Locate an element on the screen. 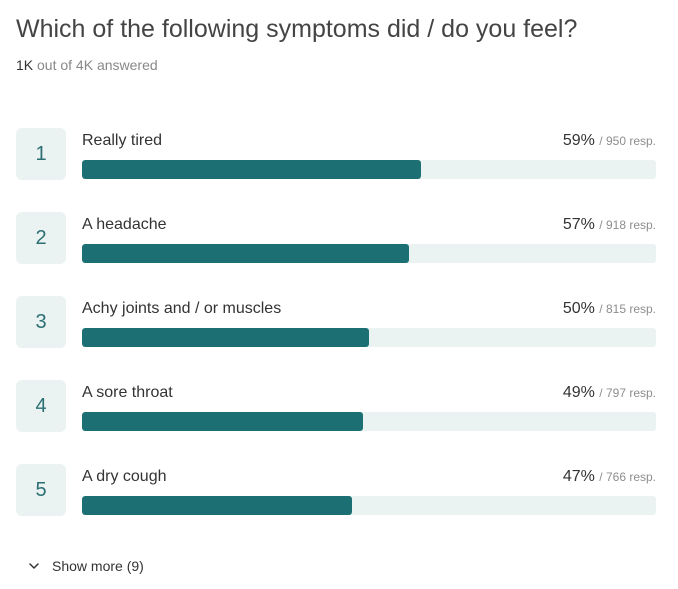  option-response-count: / 918 resp. is located at coordinates (627, 225).